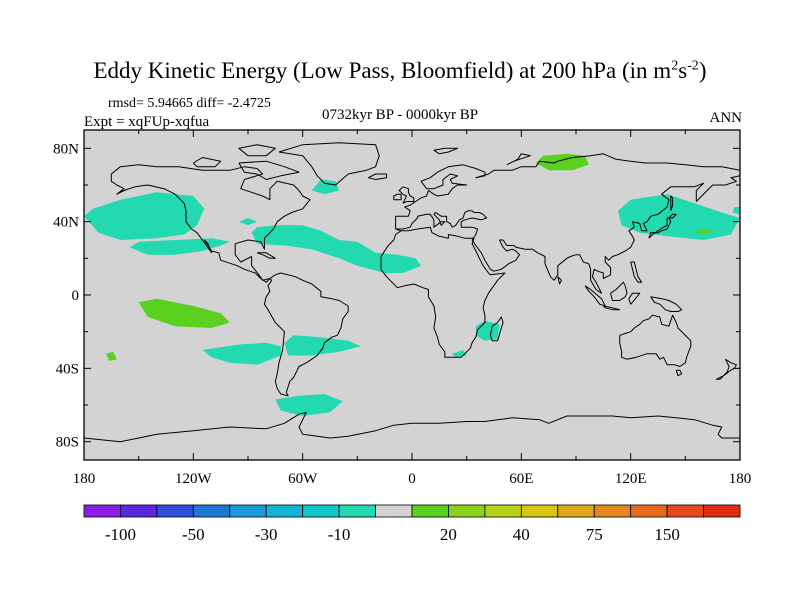  I want to click on x-tick-label: 60E, so click(521, 479).